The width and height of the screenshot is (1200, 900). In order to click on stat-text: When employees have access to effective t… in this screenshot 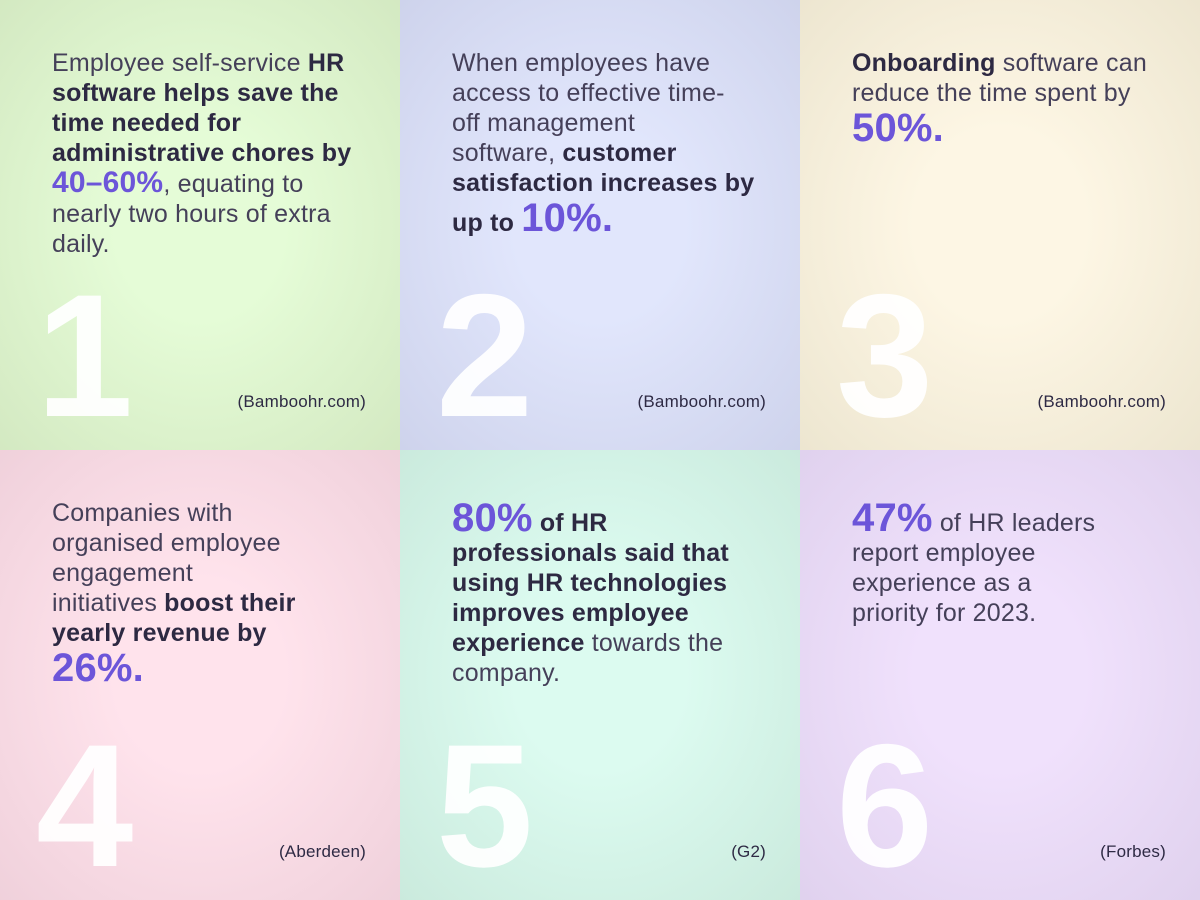, I will do `click(617, 143)`.